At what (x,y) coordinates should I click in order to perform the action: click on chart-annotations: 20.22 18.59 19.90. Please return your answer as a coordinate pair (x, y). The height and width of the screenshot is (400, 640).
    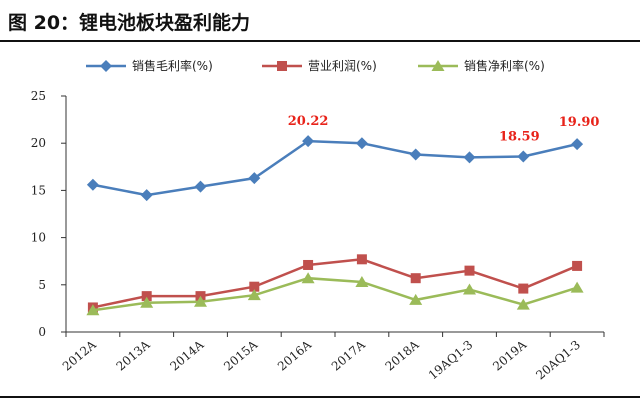
    Looking at the image, I should click on (444, 129).